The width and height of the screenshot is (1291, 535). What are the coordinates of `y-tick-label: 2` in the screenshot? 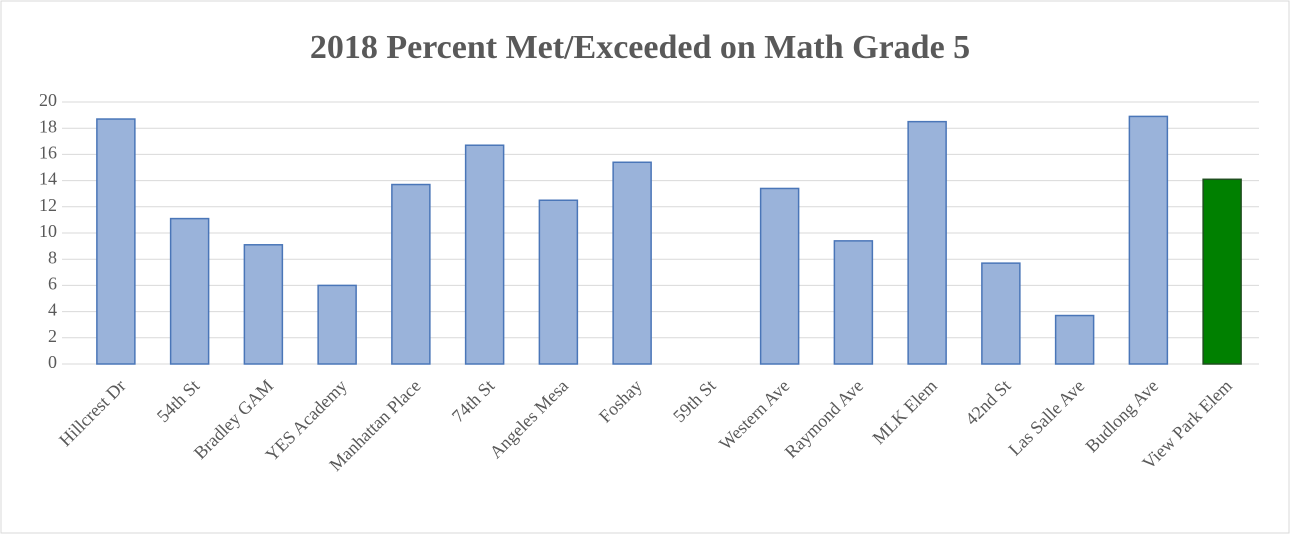 It's located at (52, 336).